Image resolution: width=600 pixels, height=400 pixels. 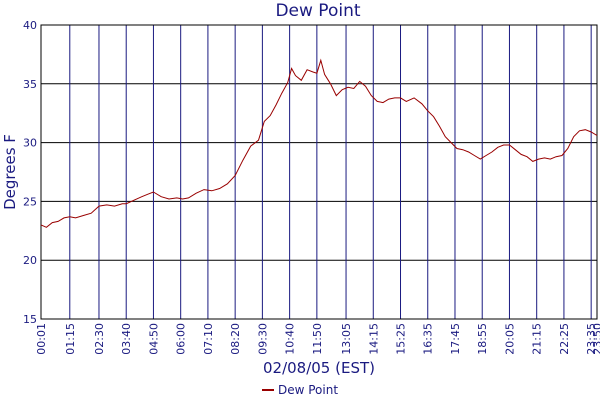 What do you see at coordinates (30, 201) in the screenshot?
I see `y-tick-label: 25` at bounding box center [30, 201].